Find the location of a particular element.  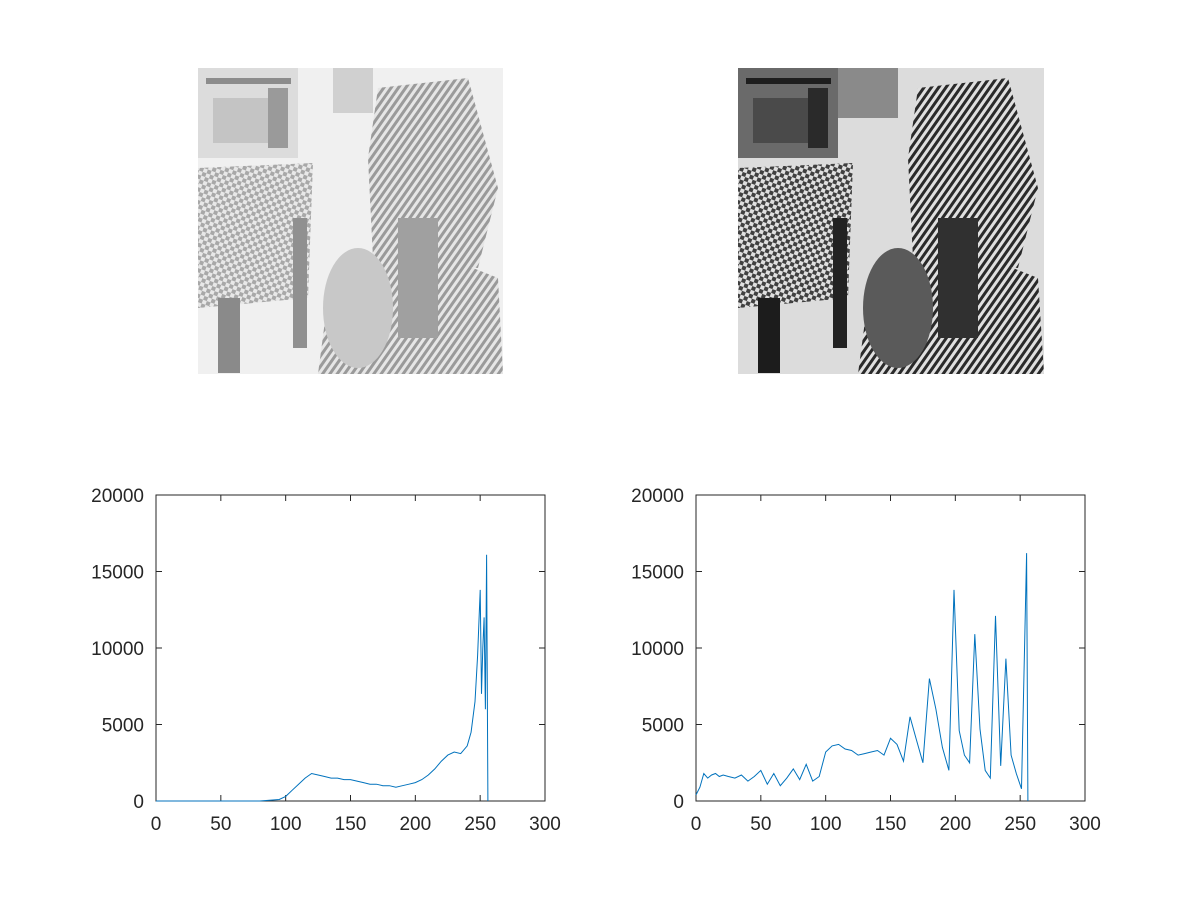

equalized-image is located at coordinates (891, 221).